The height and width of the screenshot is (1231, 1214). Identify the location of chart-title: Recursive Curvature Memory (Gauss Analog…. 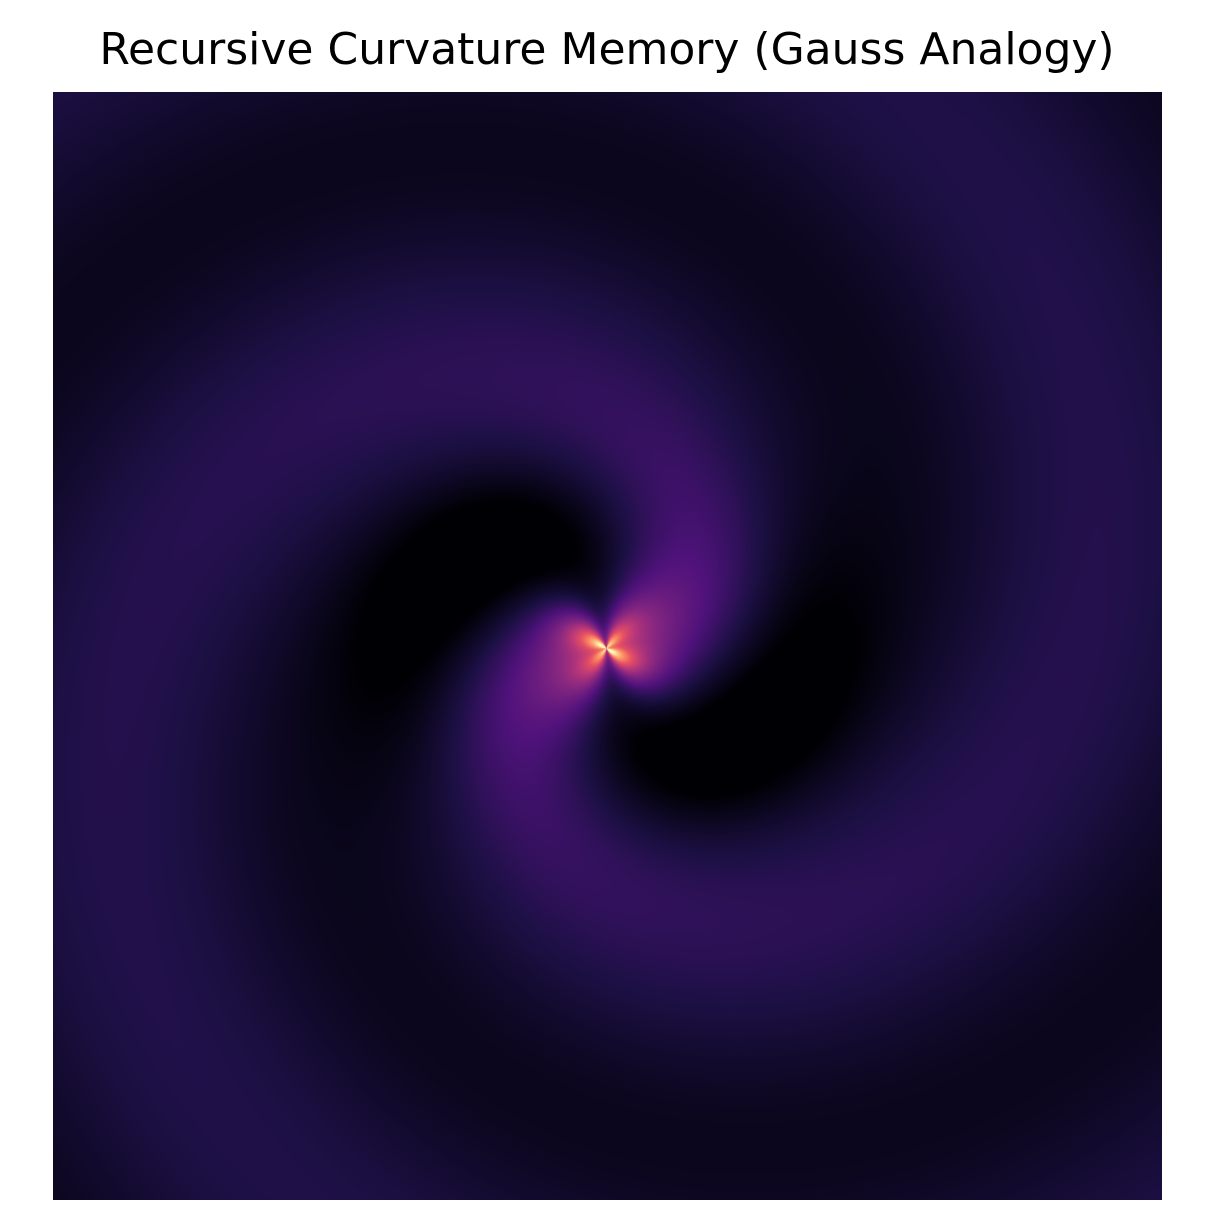
(607, 49).